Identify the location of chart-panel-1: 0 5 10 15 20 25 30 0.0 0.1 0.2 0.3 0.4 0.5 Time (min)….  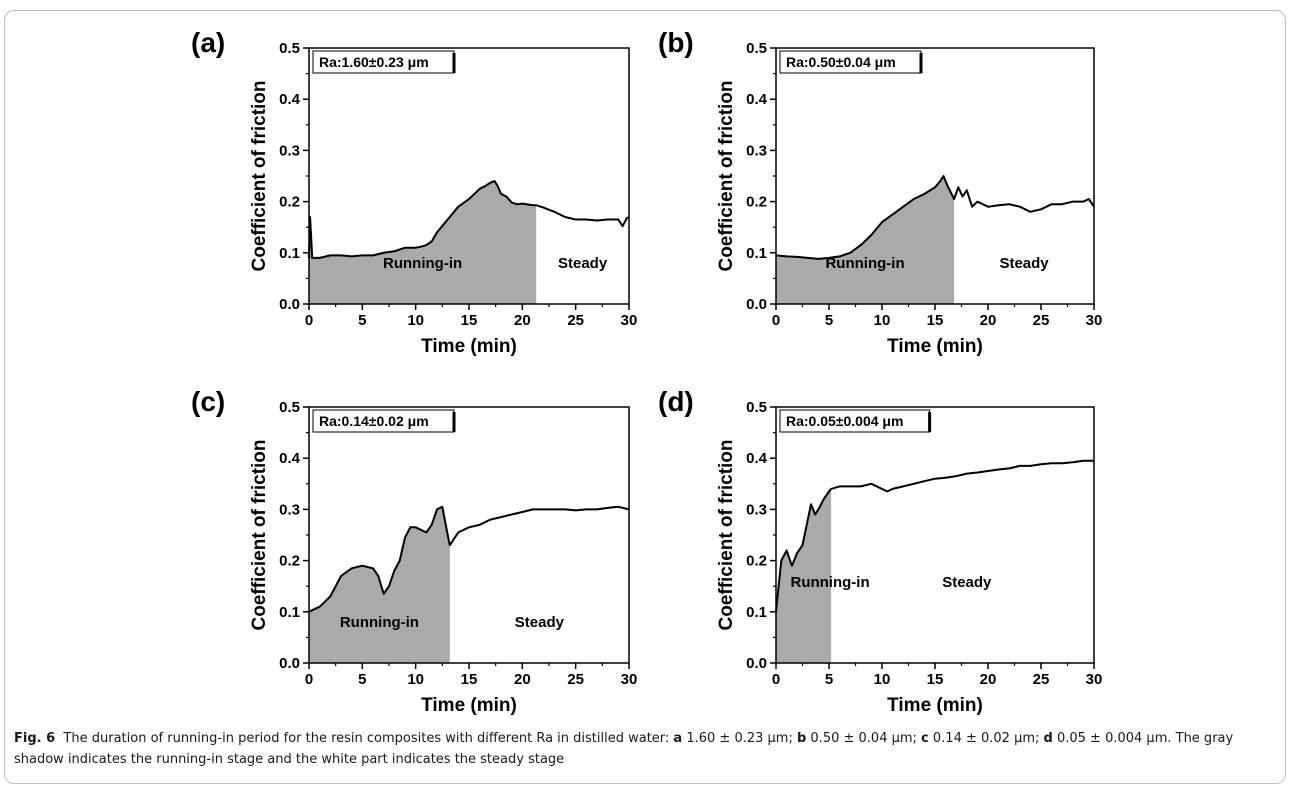
(414, 192).